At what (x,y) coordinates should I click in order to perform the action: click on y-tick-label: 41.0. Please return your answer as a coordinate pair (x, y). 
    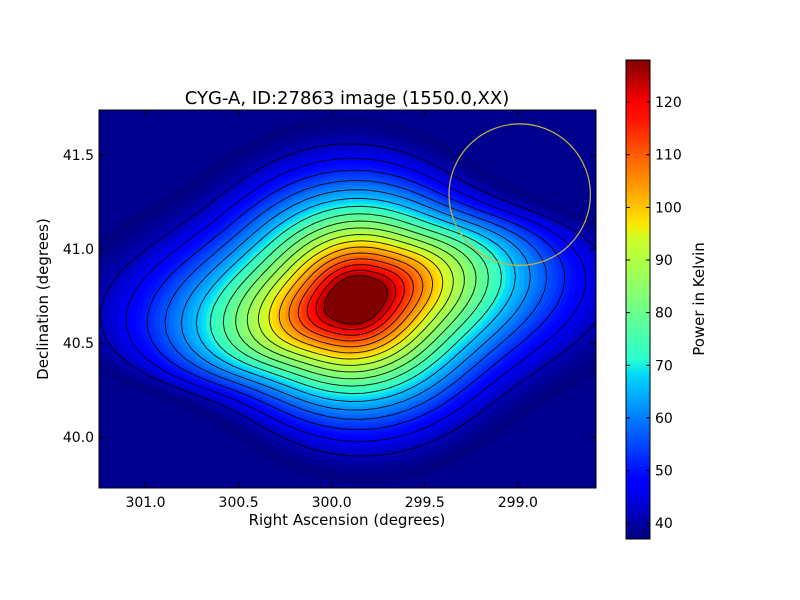
    Looking at the image, I should click on (78, 250).